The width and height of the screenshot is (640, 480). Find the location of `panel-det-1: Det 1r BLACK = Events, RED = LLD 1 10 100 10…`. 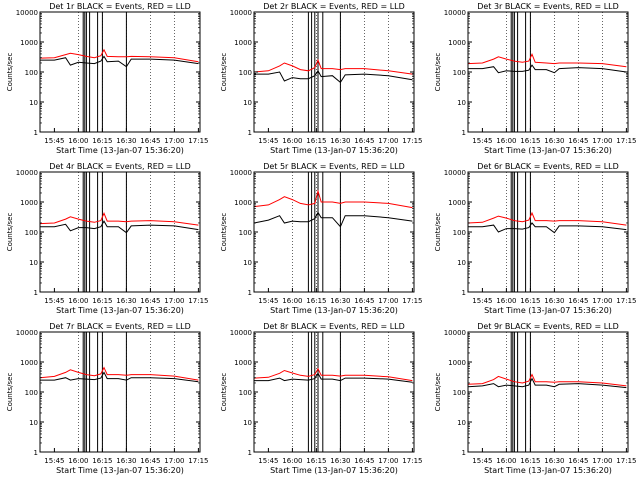

panel-det-1: Det 1r BLACK = Events, RED = LLD 1 10 100 10… is located at coordinates (107, 78).